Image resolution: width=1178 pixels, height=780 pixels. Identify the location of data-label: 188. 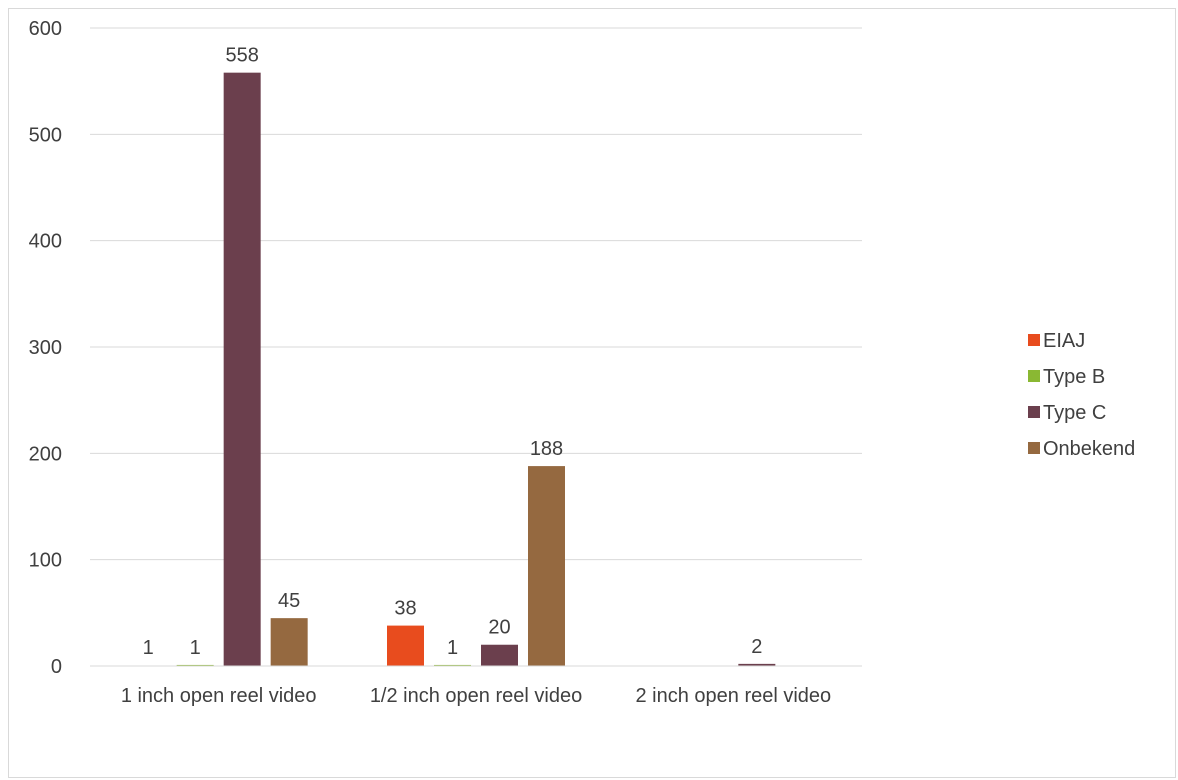
(546, 449).